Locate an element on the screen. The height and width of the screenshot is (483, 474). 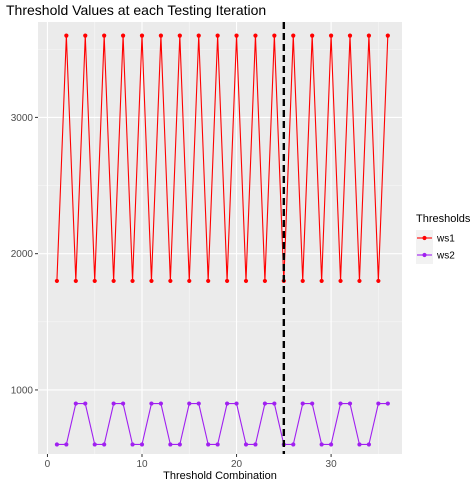
legend-key-ws1 is located at coordinates (424, 238).